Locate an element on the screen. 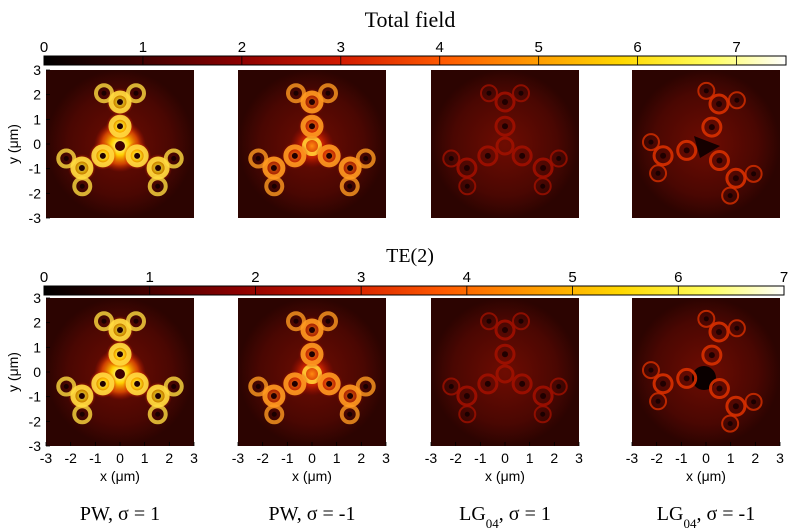 The image size is (794, 530). top-colorbar-tick-label: 3 is located at coordinates (341, 47).